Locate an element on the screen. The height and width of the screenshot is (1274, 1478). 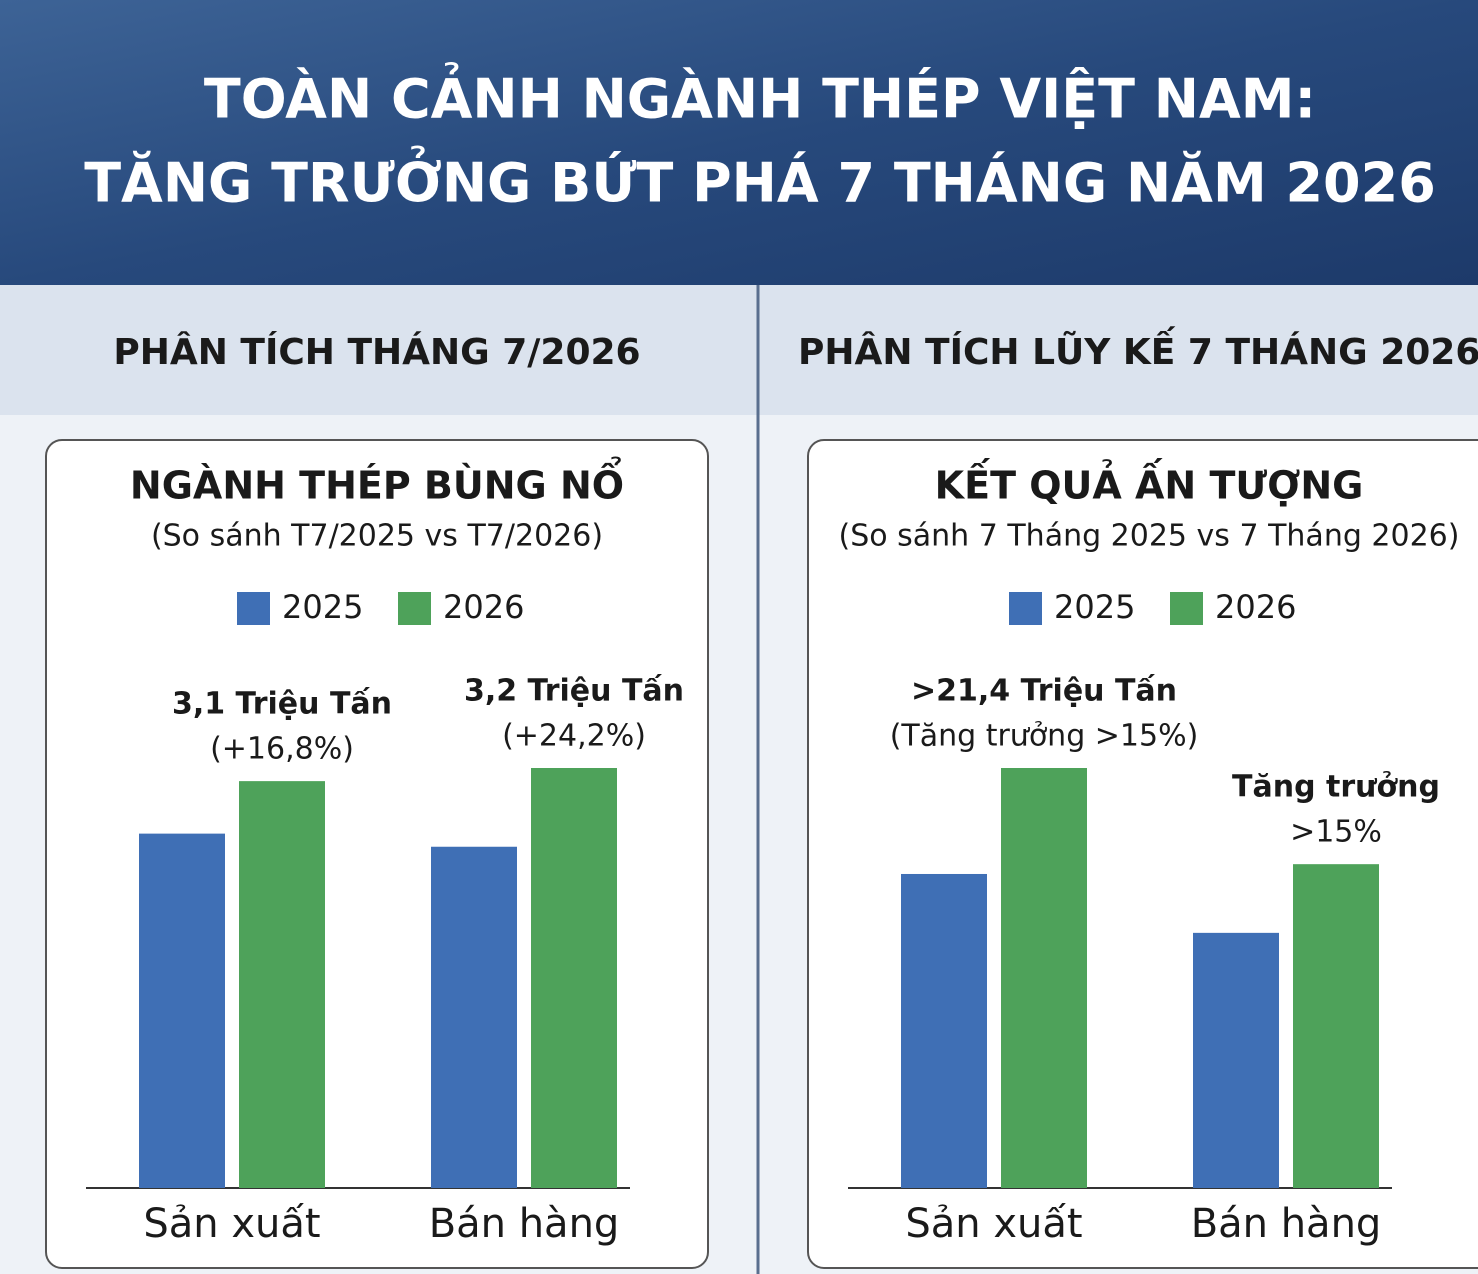
title-line: TĂNG TRƯỞNG BỨT PHÁ 7 THÁNG NĂM 2026 is located at coordinates (760, 181).